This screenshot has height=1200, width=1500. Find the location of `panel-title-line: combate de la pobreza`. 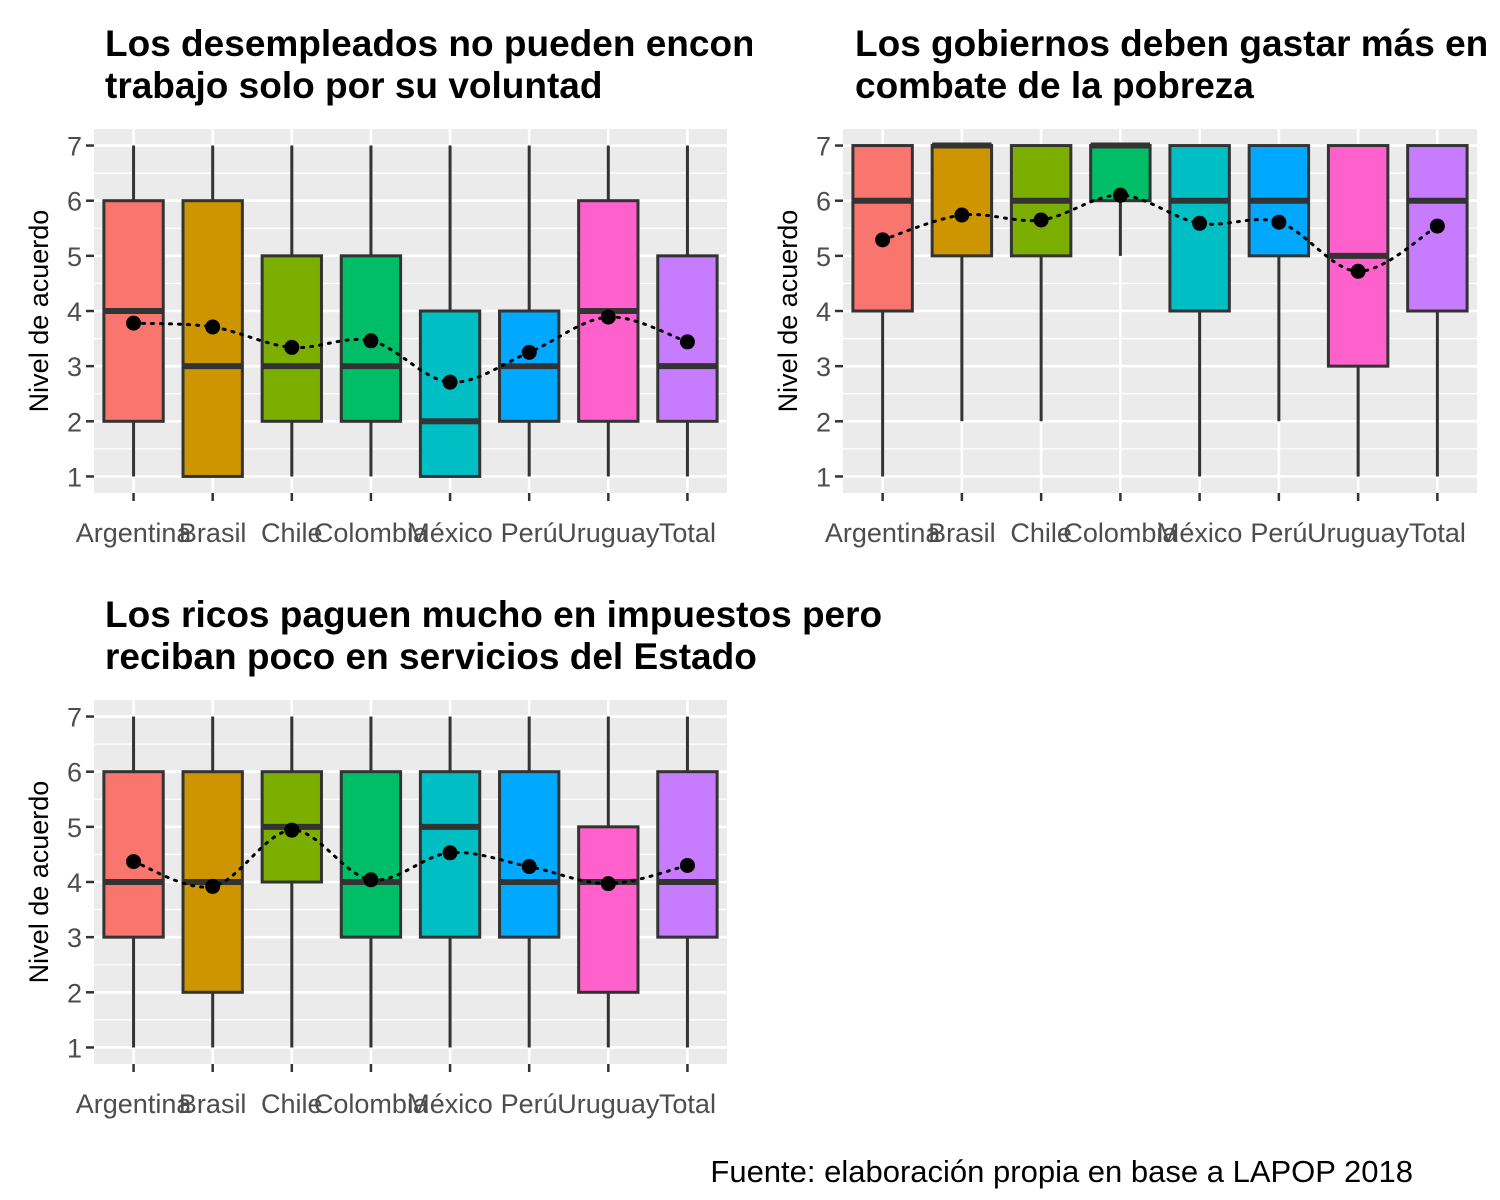

panel-title-line: combate de la pobreza is located at coordinates (1054, 85).